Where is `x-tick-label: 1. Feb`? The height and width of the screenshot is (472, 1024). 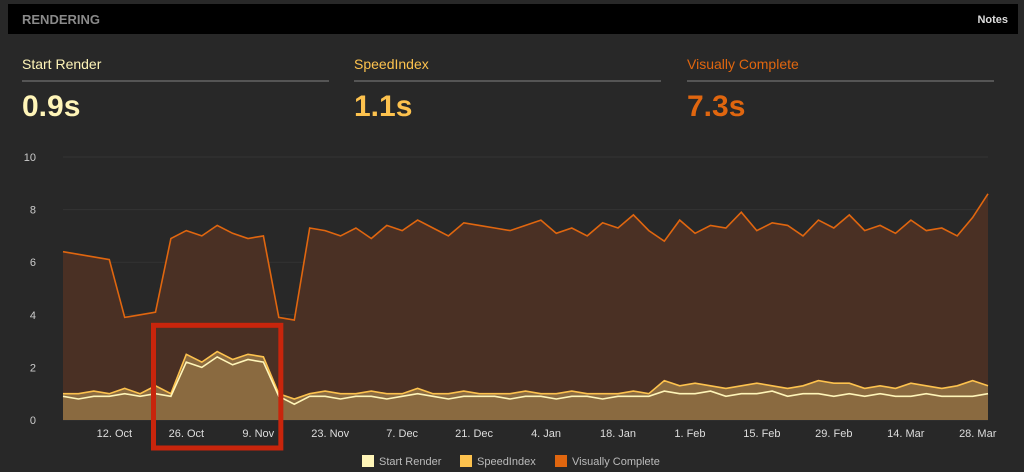
x-tick-label: 1. Feb is located at coordinates (689, 434).